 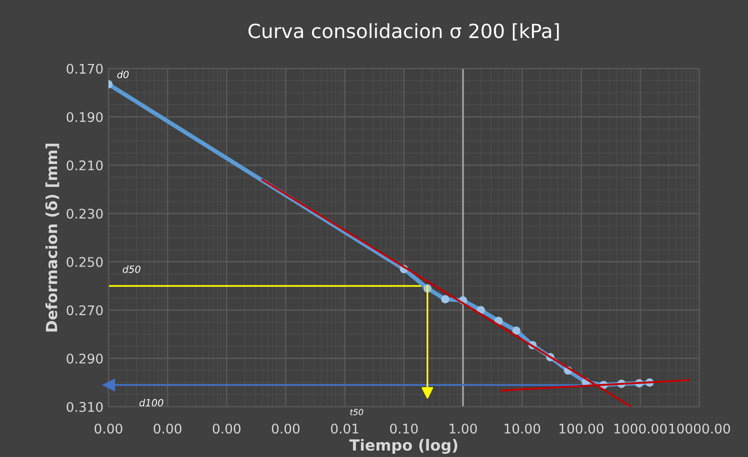 I want to click on y-tick-label: 0.190, so click(x=84, y=117).